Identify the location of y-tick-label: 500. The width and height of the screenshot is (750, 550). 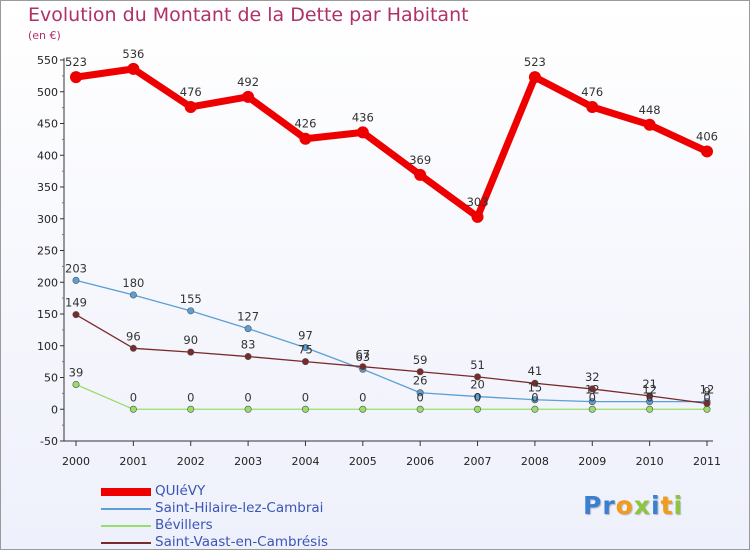
(47, 92).